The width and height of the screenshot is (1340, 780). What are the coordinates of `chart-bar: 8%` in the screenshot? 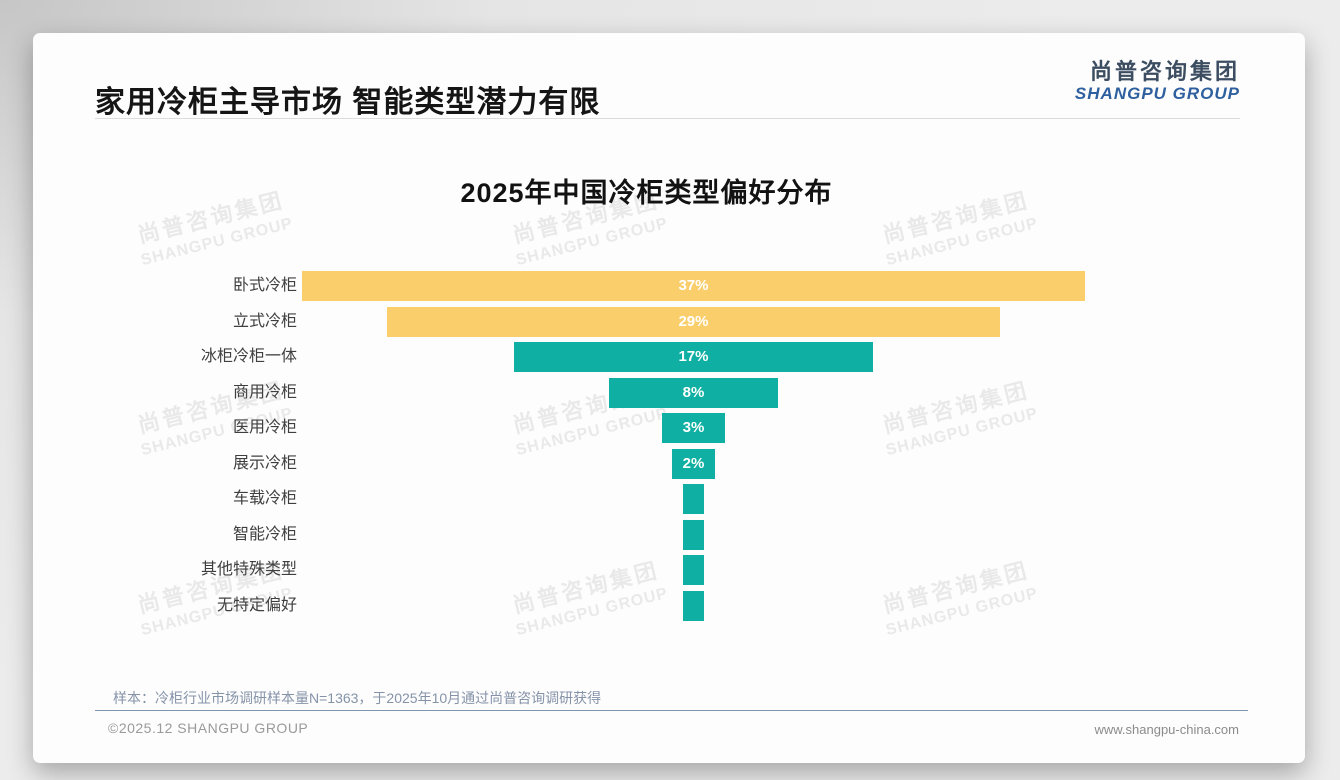 It's located at (693, 392).